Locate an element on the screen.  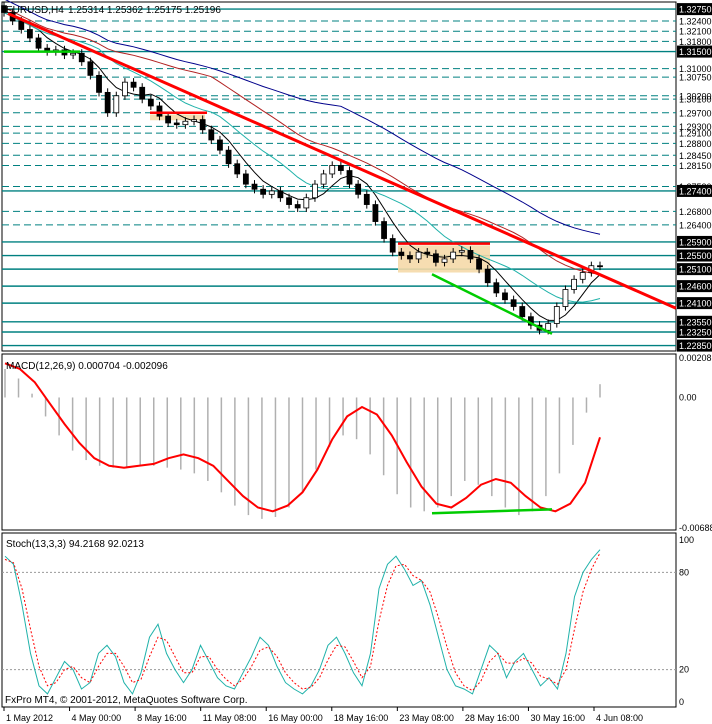
price-tick-label: 1.25500 is located at coordinates (695, 256).